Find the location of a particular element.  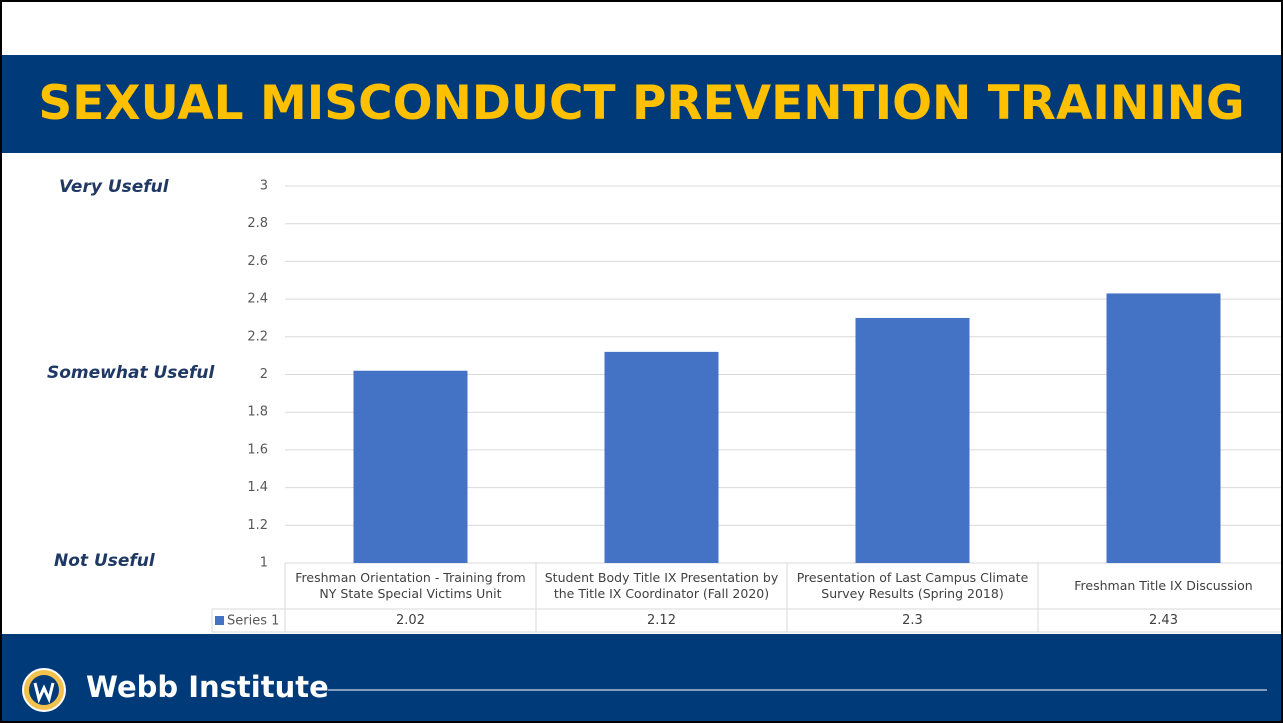

y-tick-label: 1.2 is located at coordinates (257, 525).